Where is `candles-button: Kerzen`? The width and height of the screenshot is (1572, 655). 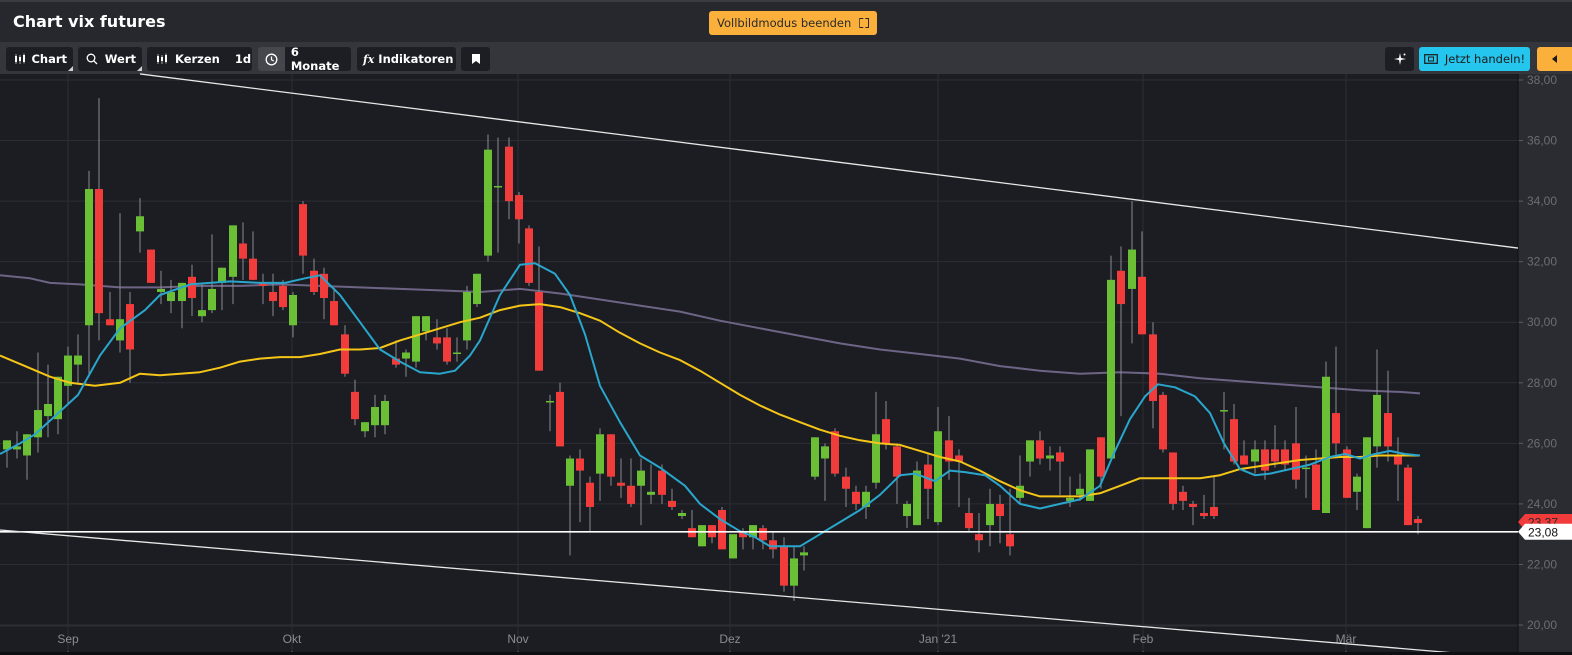
candles-button: Kerzen is located at coordinates (186, 59).